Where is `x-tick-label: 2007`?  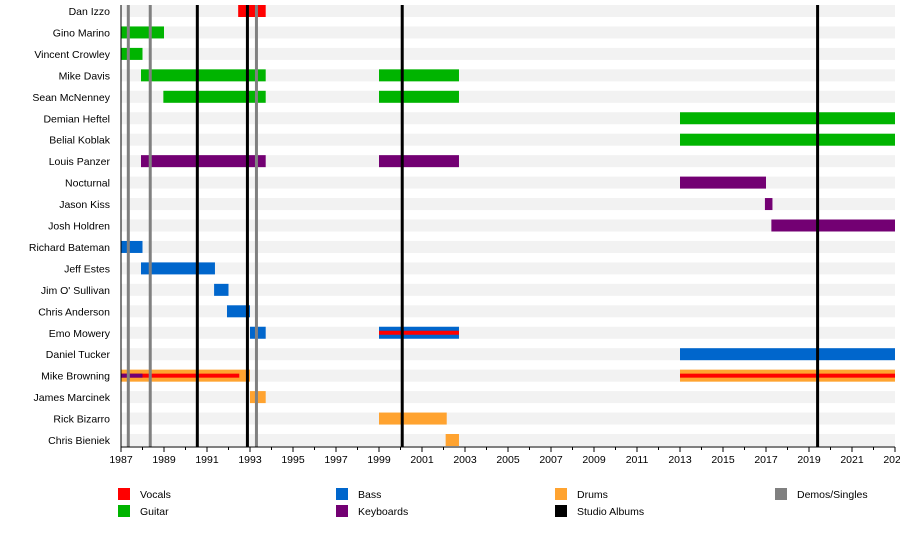 x-tick-label: 2007 is located at coordinates (551, 460).